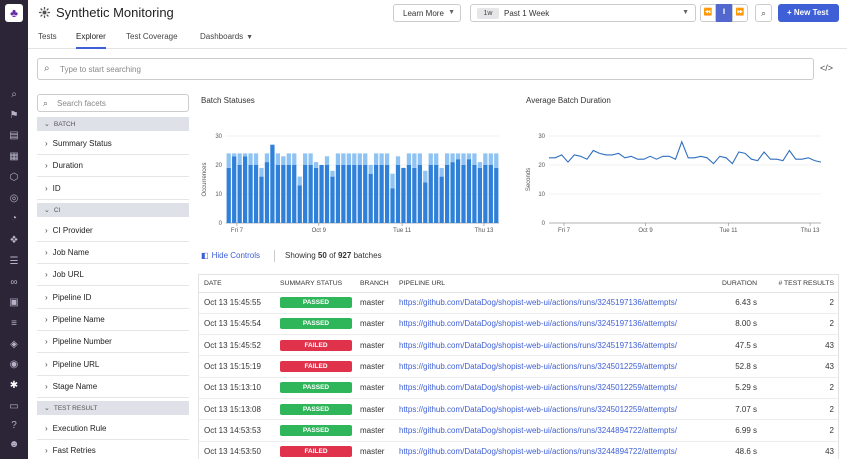 The width and height of the screenshot is (847, 459). I want to click on learn-more-dropdown: Learn More ▼, so click(427, 13).